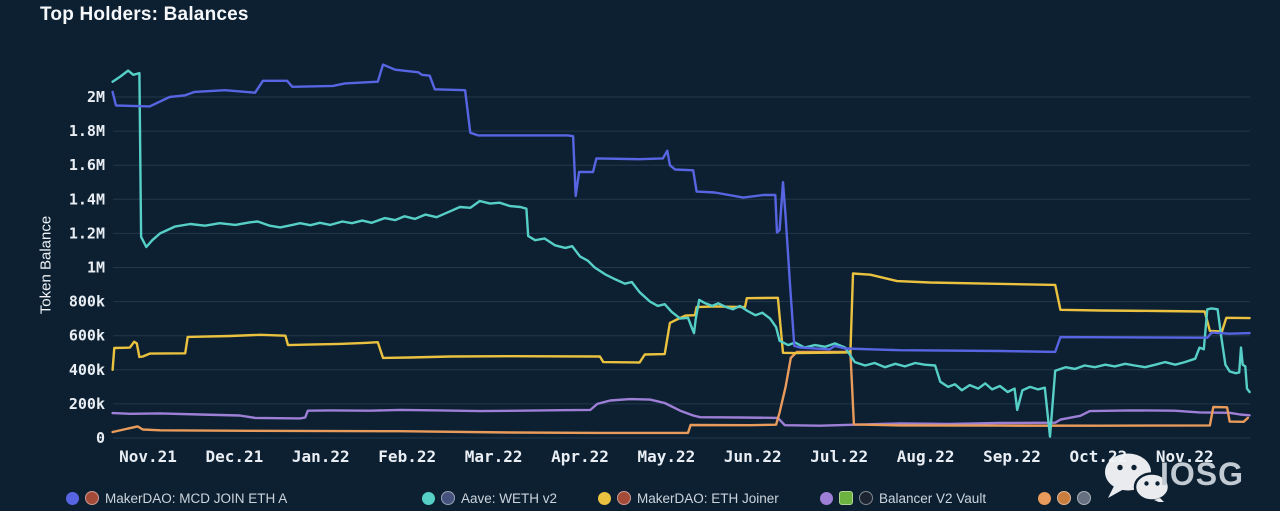  Describe the element at coordinates (87, 336) in the screenshot. I see `y-tick-label: 600k` at that location.